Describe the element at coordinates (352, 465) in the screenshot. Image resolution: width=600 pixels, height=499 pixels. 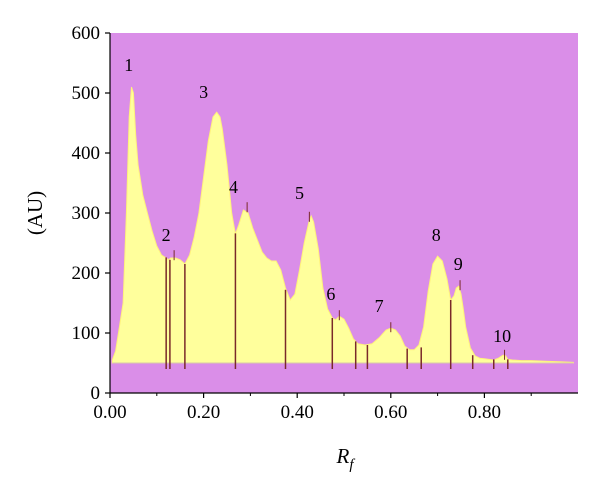
I see `x-axis-title-subscript: f` at that location.